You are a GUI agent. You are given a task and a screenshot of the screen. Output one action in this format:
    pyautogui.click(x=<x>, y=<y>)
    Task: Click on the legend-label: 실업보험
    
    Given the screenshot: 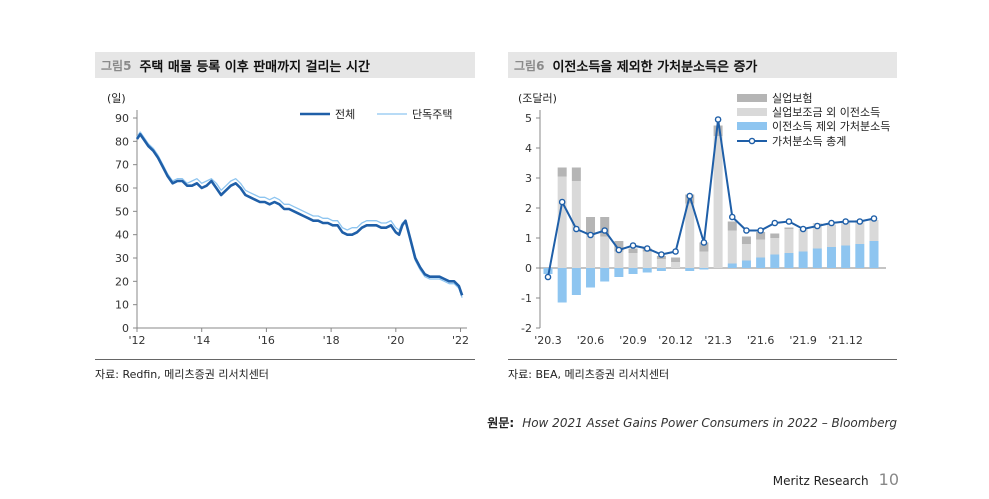 What is the action you would take?
    pyautogui.click(x=792, y=98)
    